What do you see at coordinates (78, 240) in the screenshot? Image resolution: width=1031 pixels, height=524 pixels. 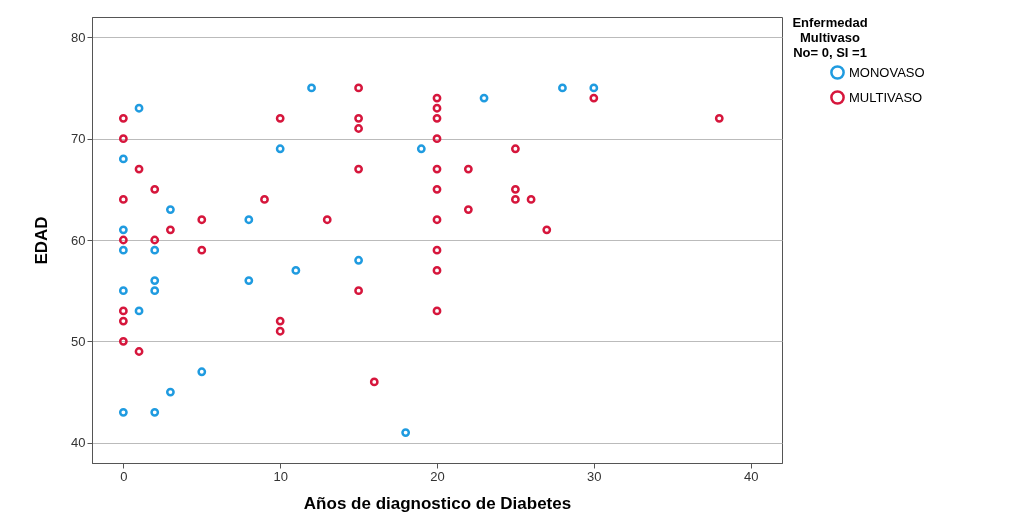 I see `y-tick-label: 60` at bounding box center [78, 240].